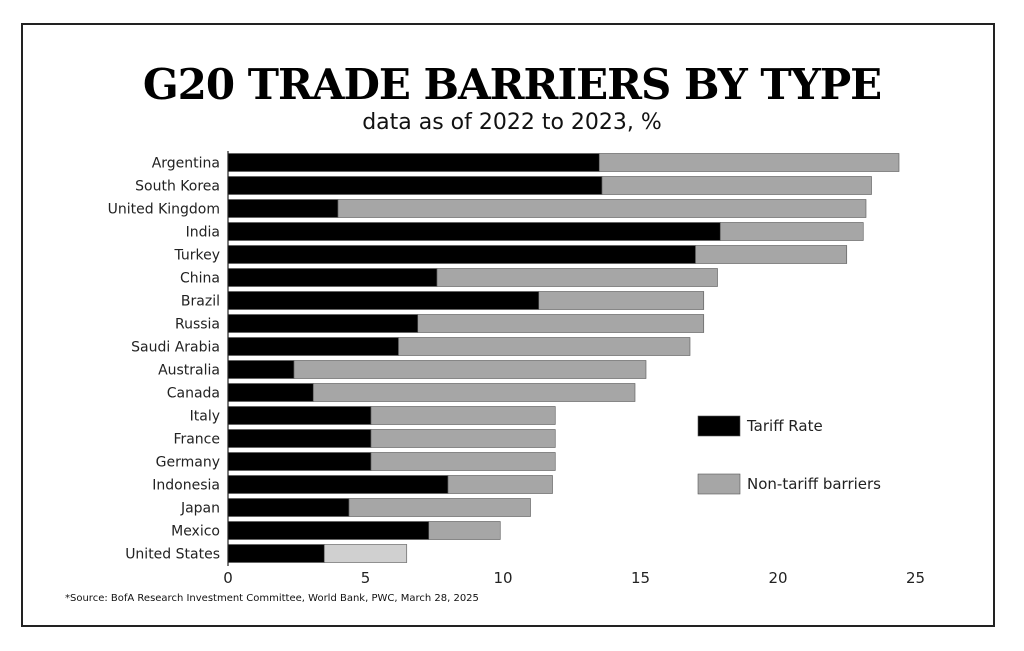 The image size is (1024, 651). What do you see at coordinates (177, 187) in the screenshot?
I see `category-label: South Korea` at bounding box center [177, 187].